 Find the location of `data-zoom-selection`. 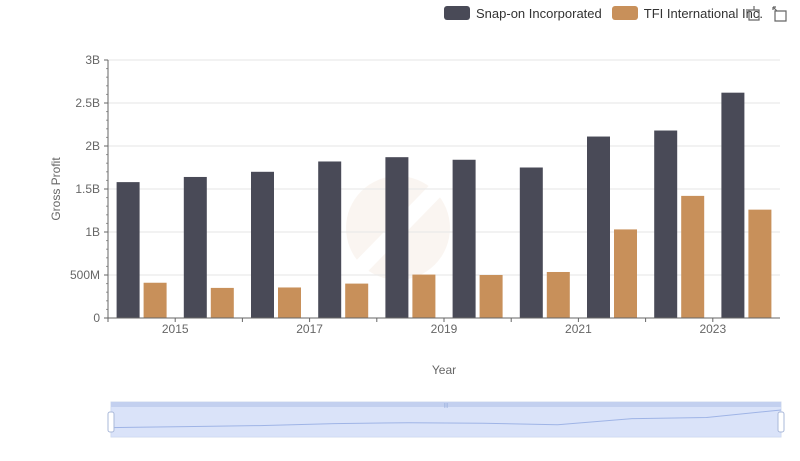

data-zoom-selection is located at coordinates (446, 419).